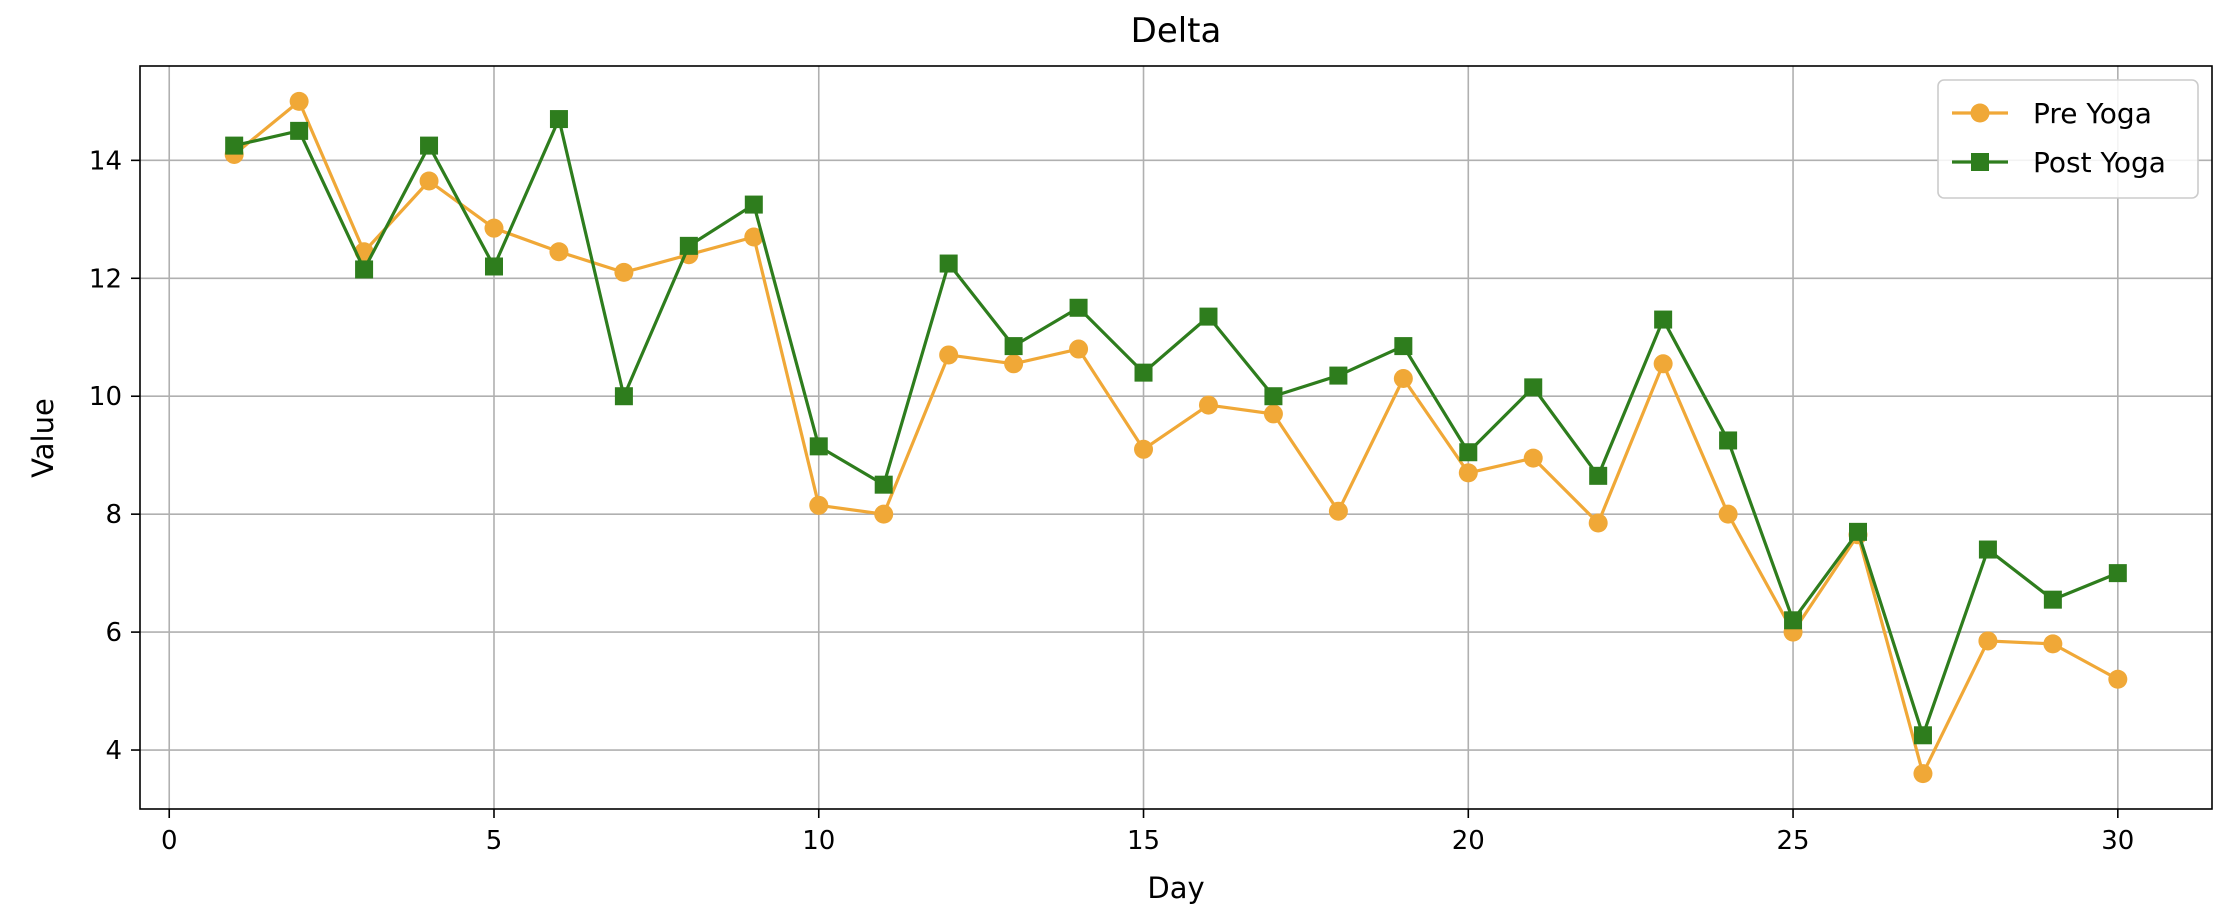 This screenshot has width=2239, height=916. What do you see at coordinates (113, 751) in the screenshot?
I see `y-tick-label: 4` at bounding box center [113, 751].